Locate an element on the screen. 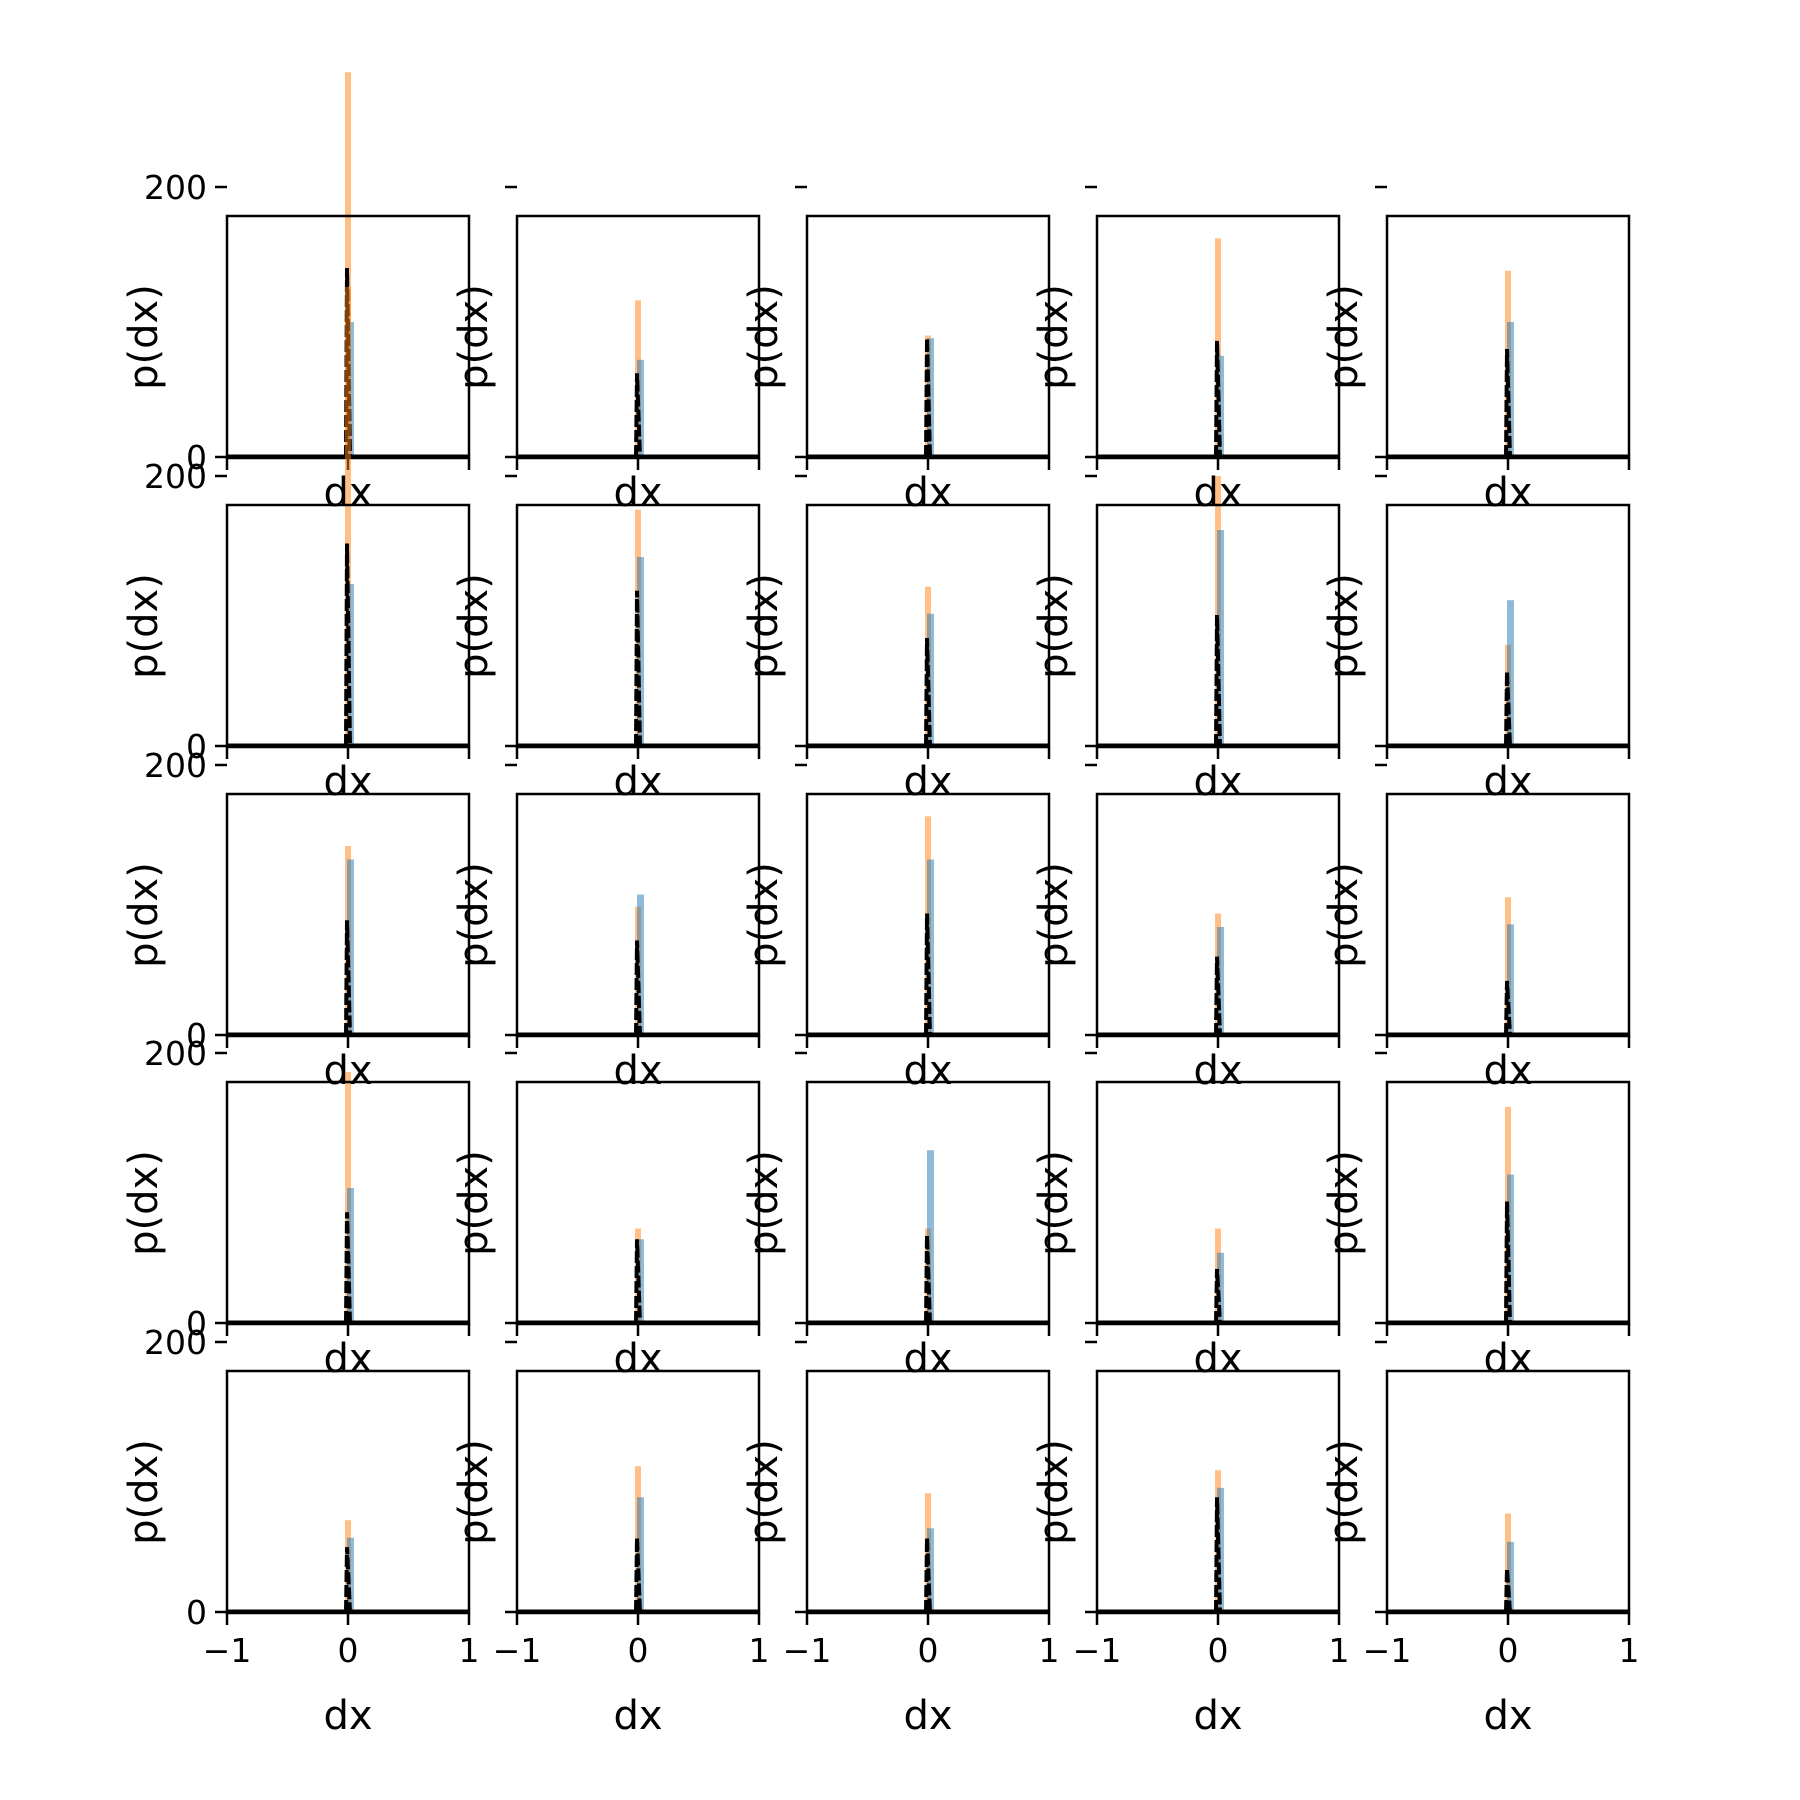 The image size is (1800, 1800). subplot-r2-c3: dx p(dx) is located at coordinates (896, 639).